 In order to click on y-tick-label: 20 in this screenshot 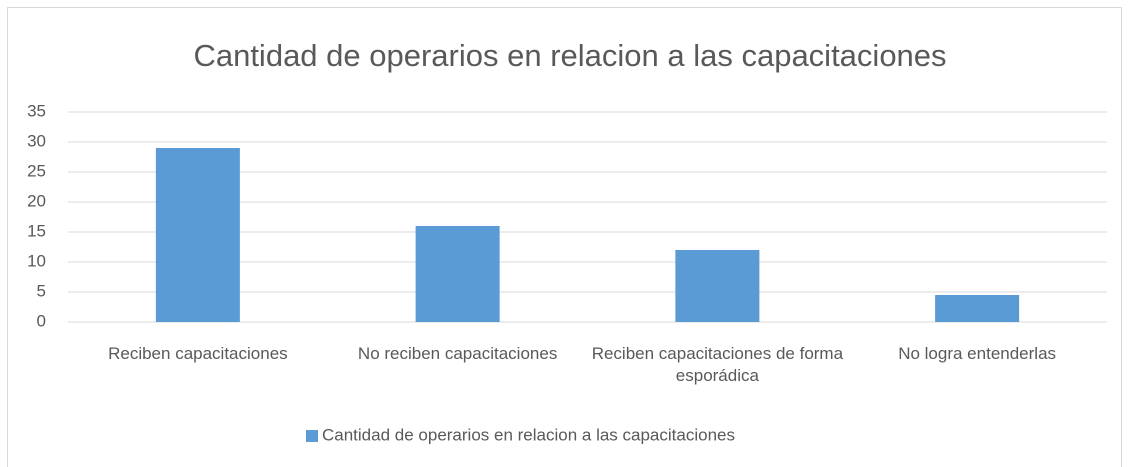, I will do `click(36, 200)`.